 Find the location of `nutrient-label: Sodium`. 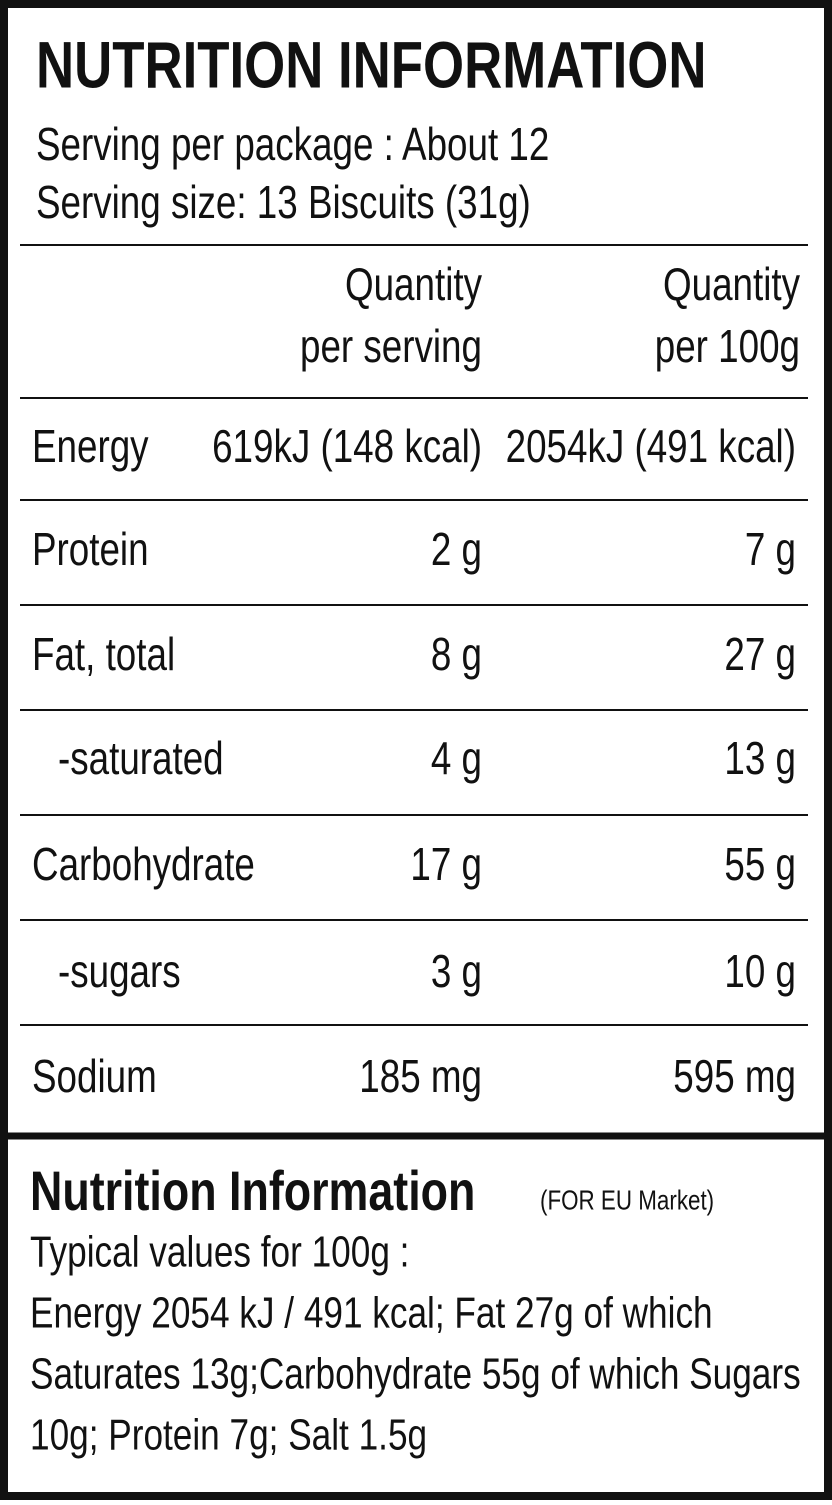

nutrient-label: Sodium is located at coordinates (94, 1076).